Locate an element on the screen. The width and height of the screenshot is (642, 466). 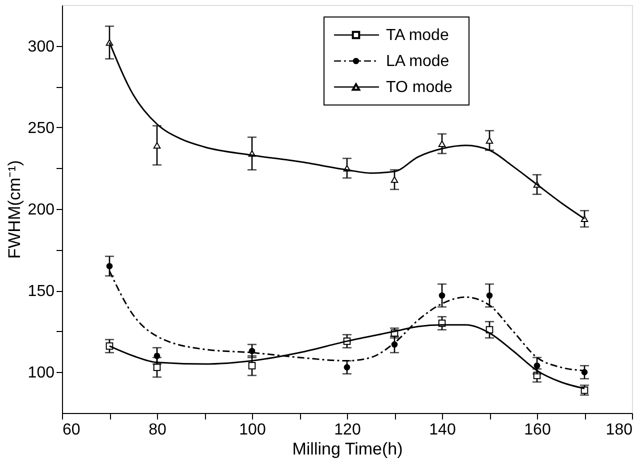
x-tick-label: 80 is located at coordinates (157, 430).